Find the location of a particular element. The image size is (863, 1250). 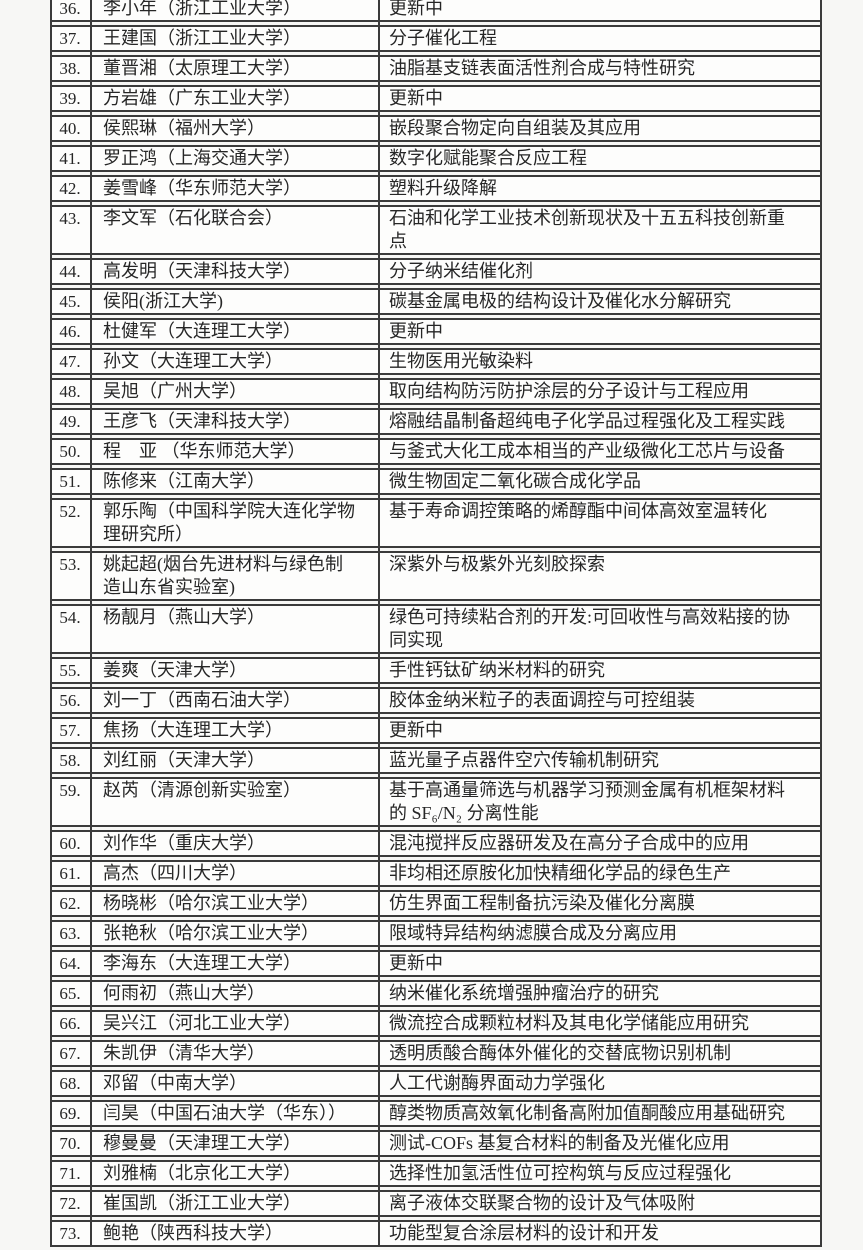

table-border-left is located at coordinates (51, 623).